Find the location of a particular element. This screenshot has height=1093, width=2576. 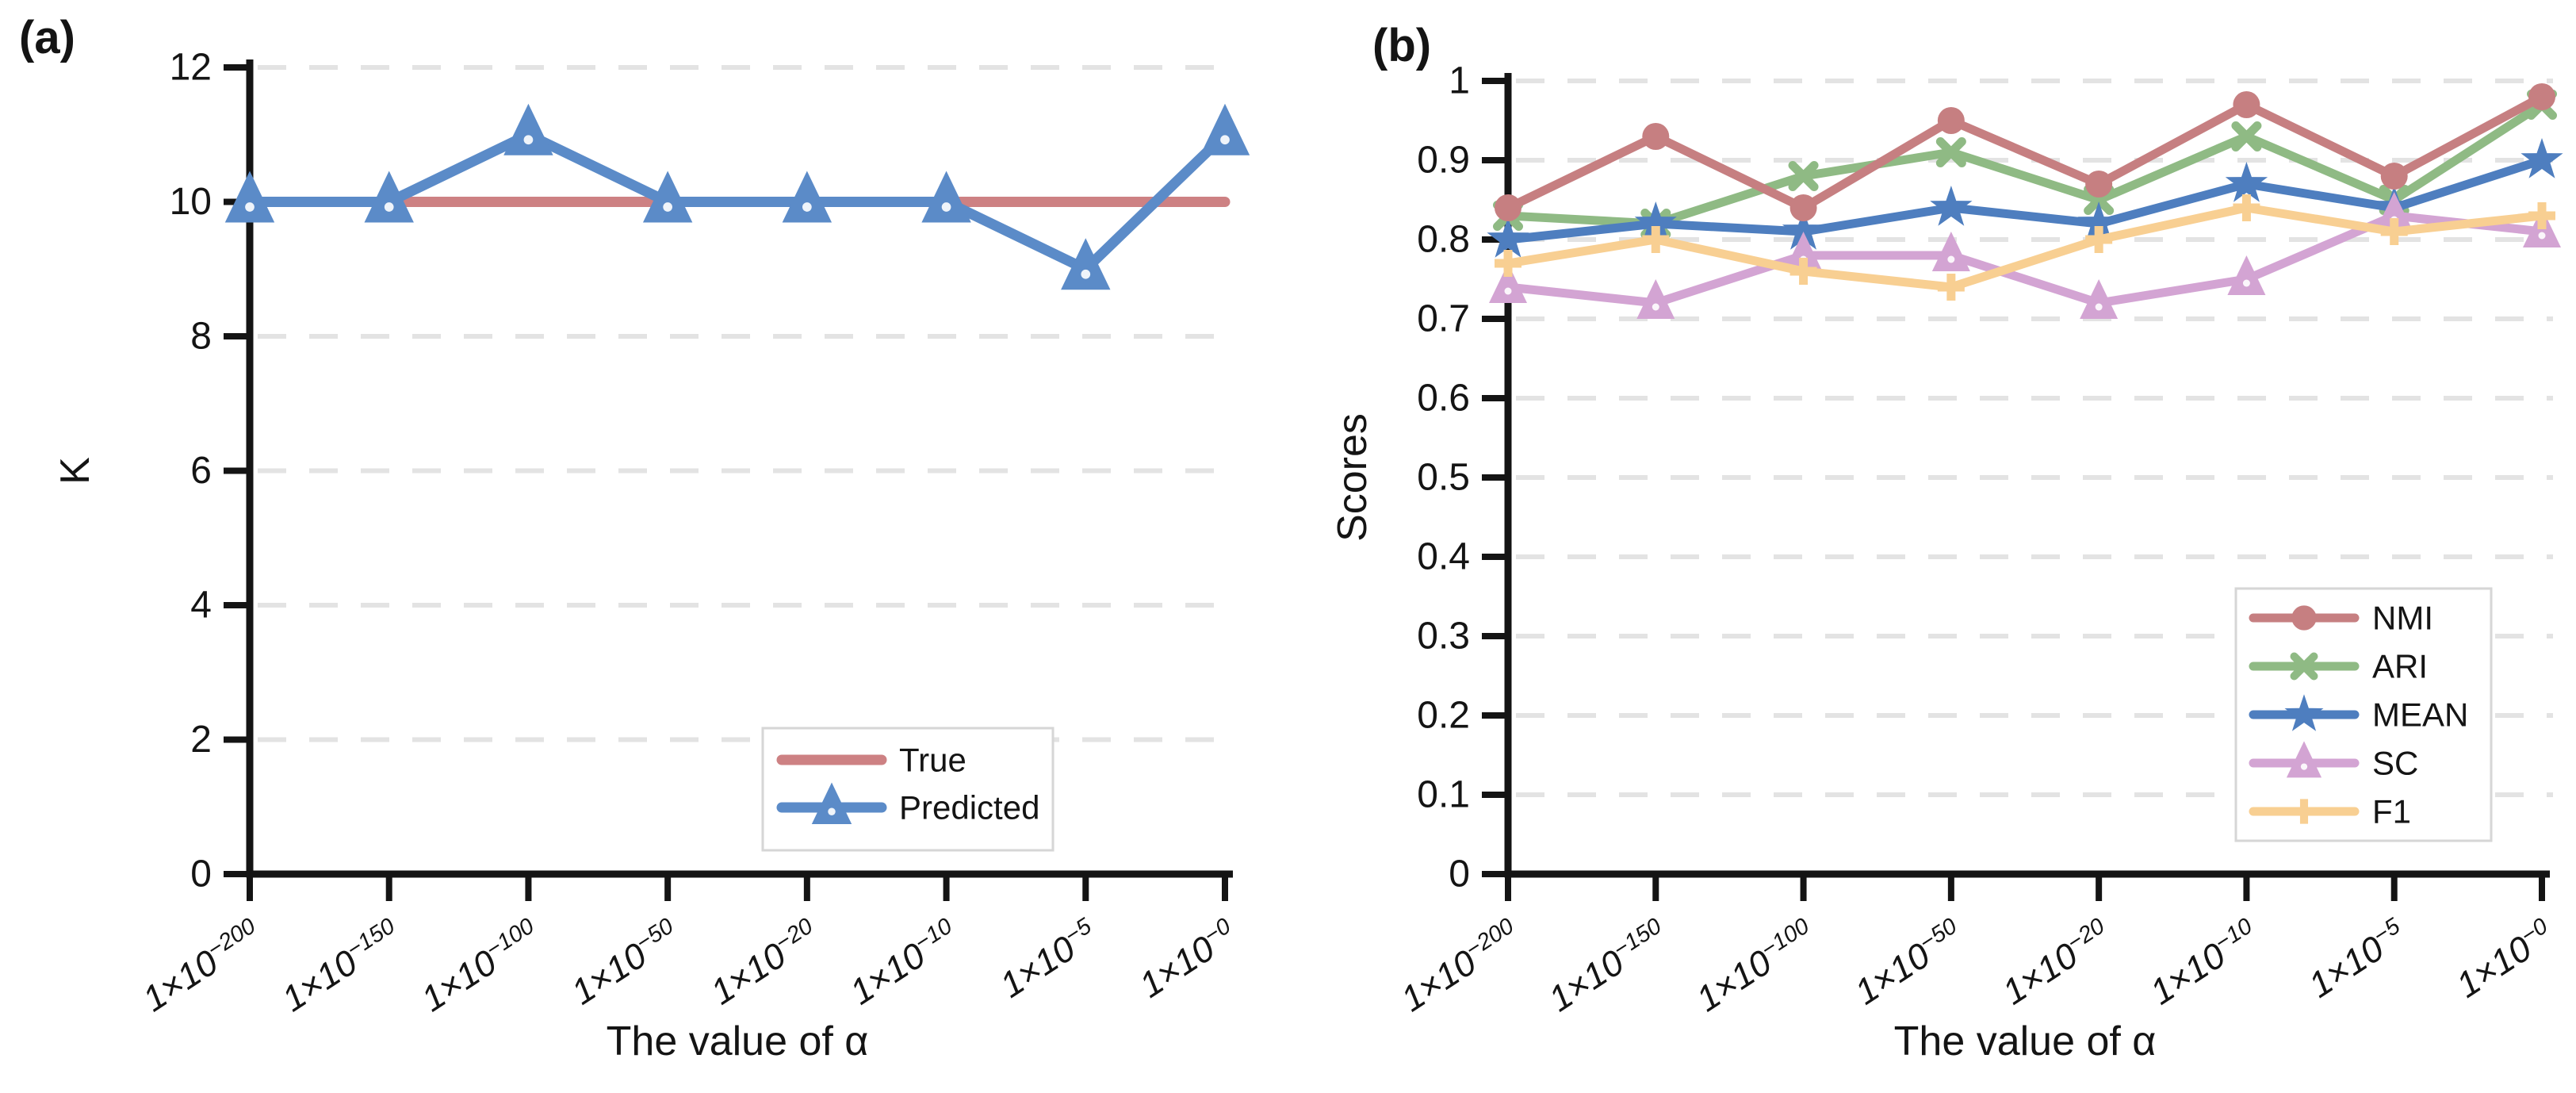

legend-item-MEAN: MEAN is located at coordinates (2358, 714).